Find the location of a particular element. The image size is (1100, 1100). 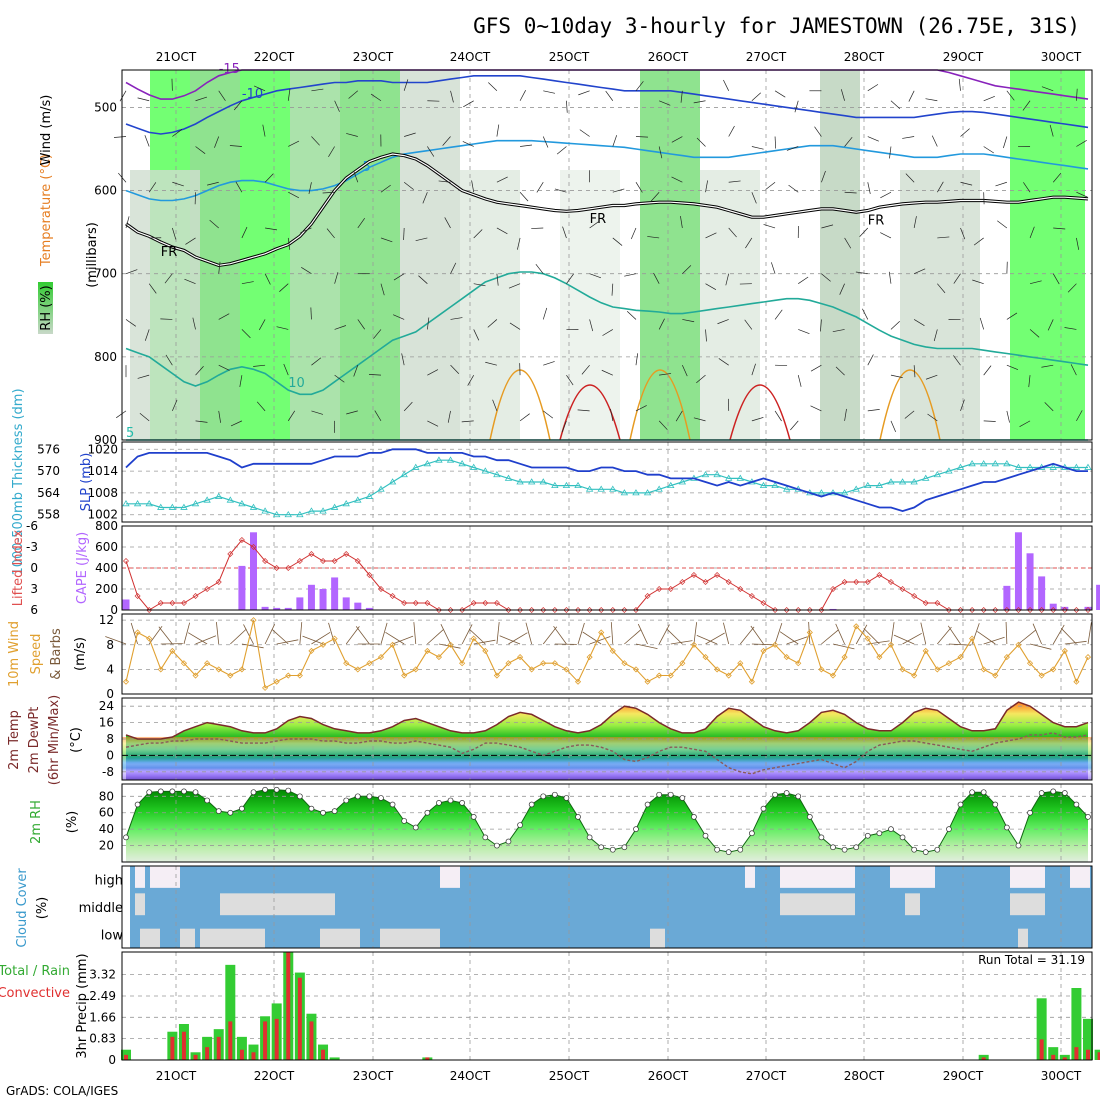

cloud-cover-label: Cloud Cover is located at coordinates (22, 908).